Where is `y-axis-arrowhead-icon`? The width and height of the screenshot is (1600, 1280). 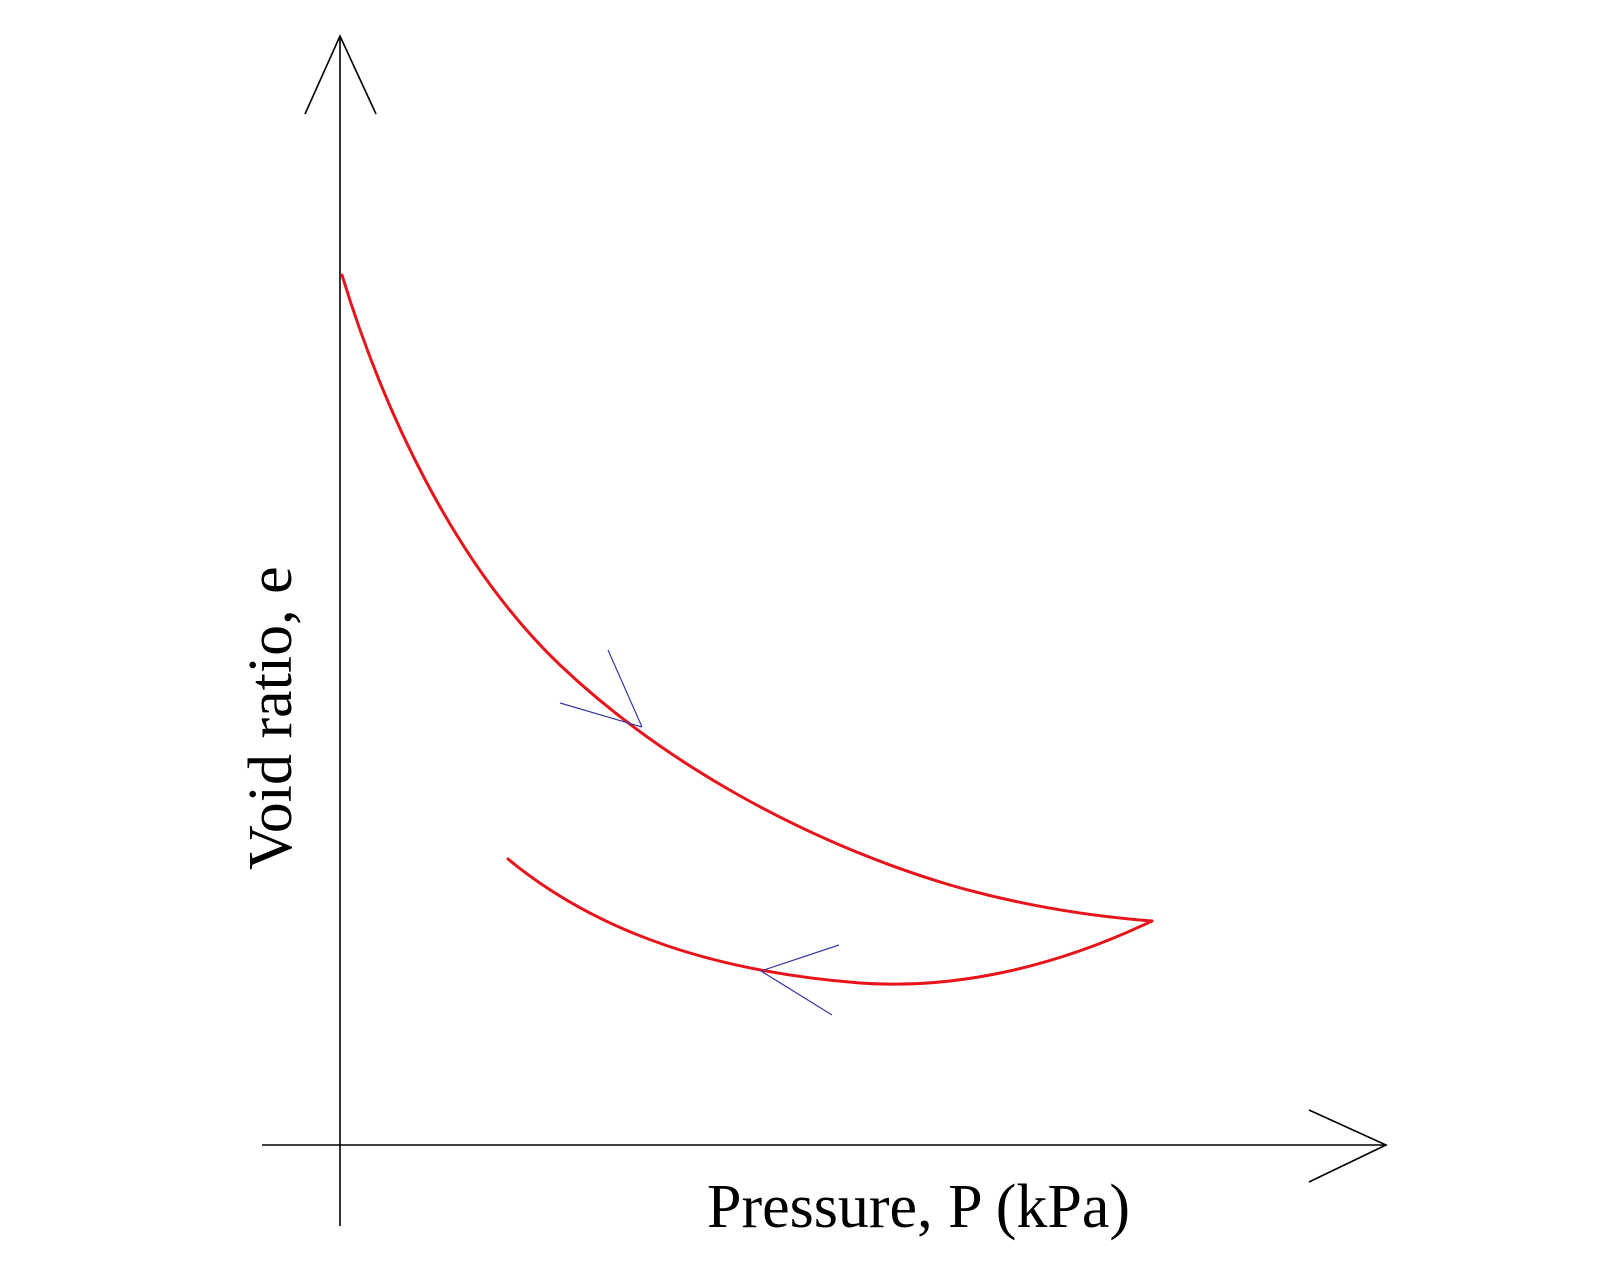
y-axis-arrowhead-icon is located at coordinates (340, 74).